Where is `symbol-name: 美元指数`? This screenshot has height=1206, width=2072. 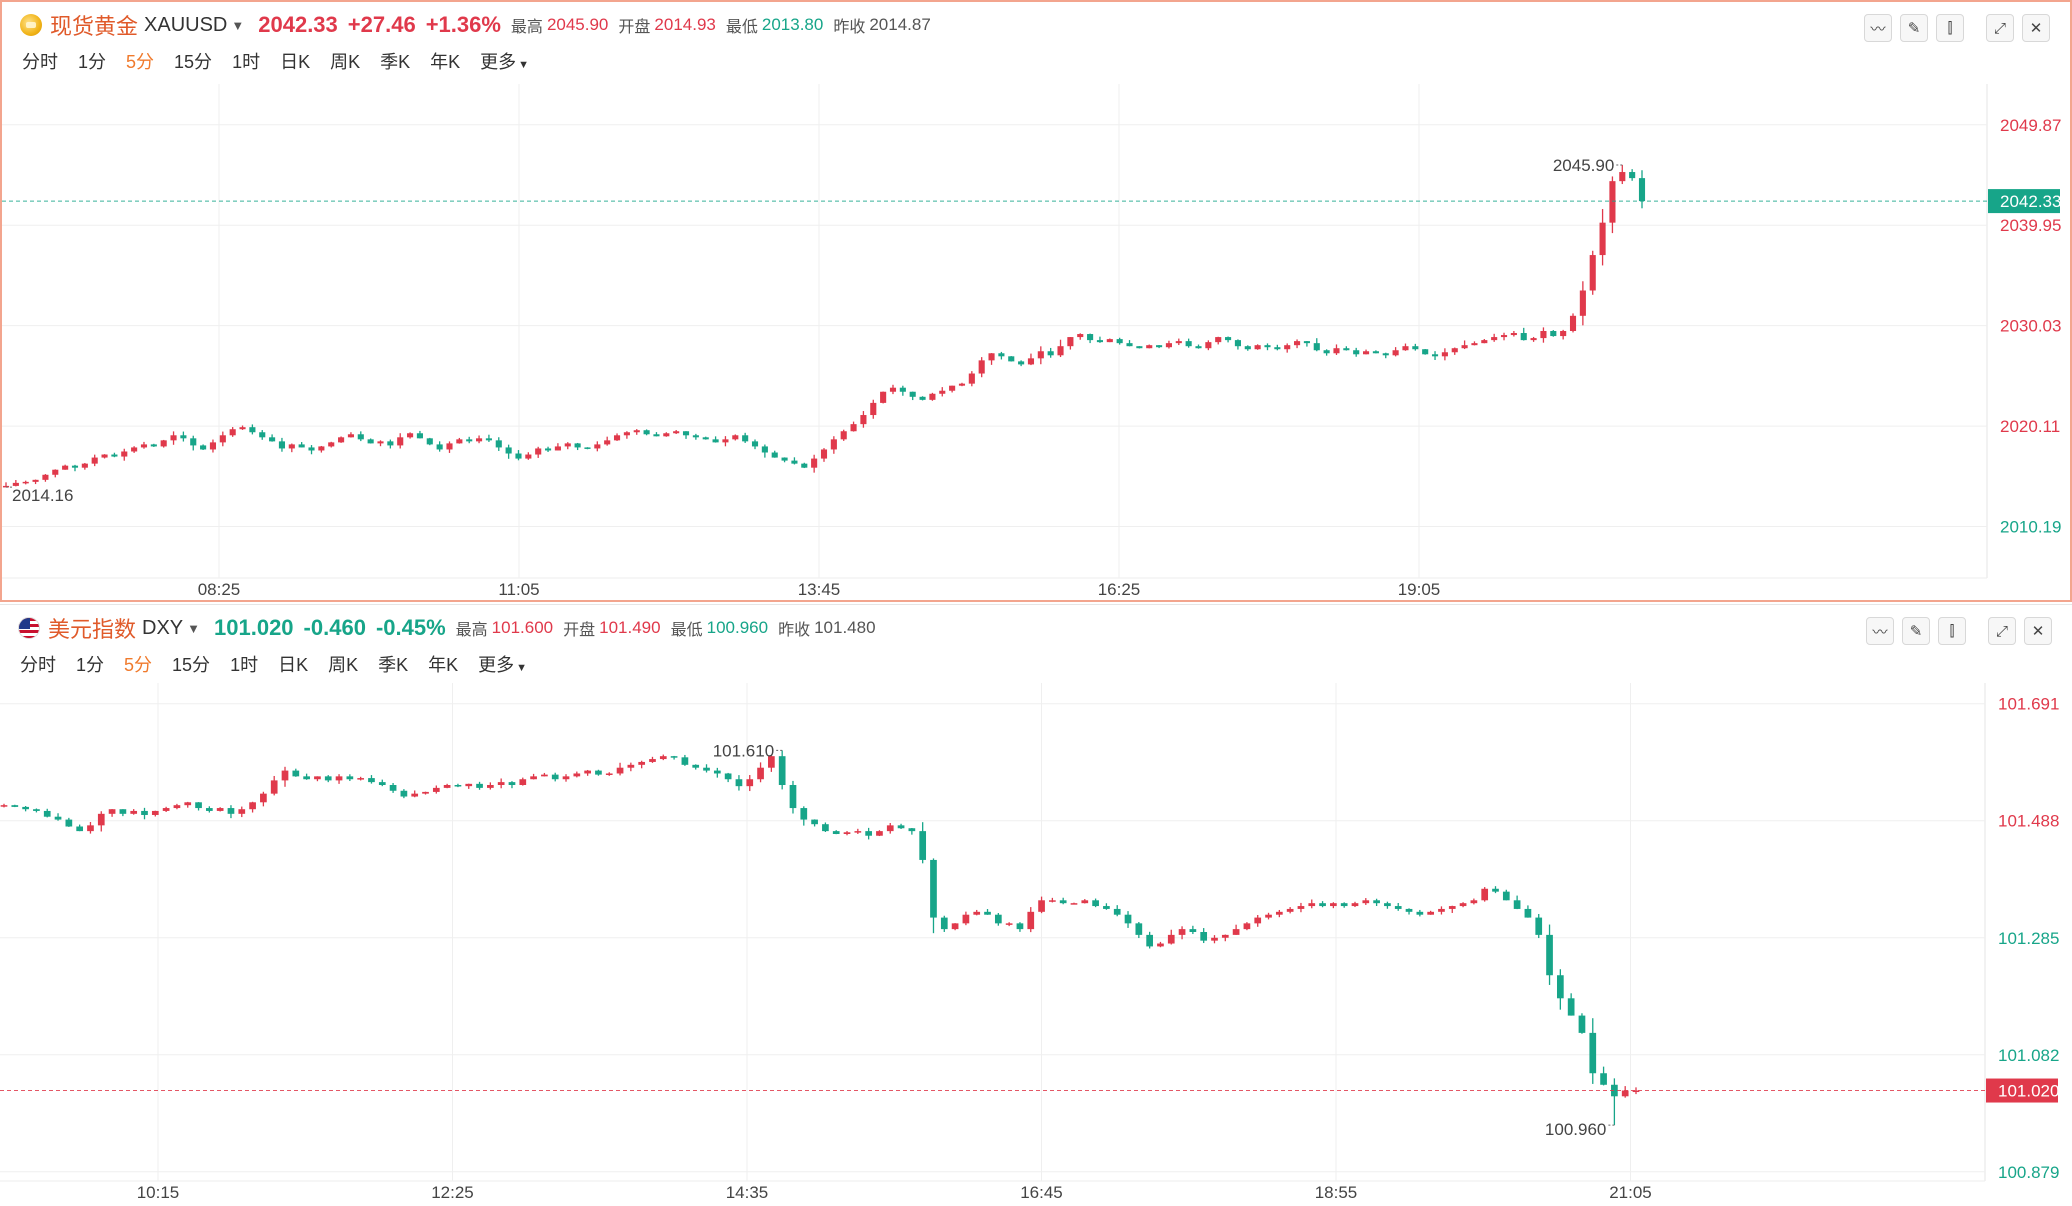
symbol-name: 美元指数 is located at coordinates (92, 629).